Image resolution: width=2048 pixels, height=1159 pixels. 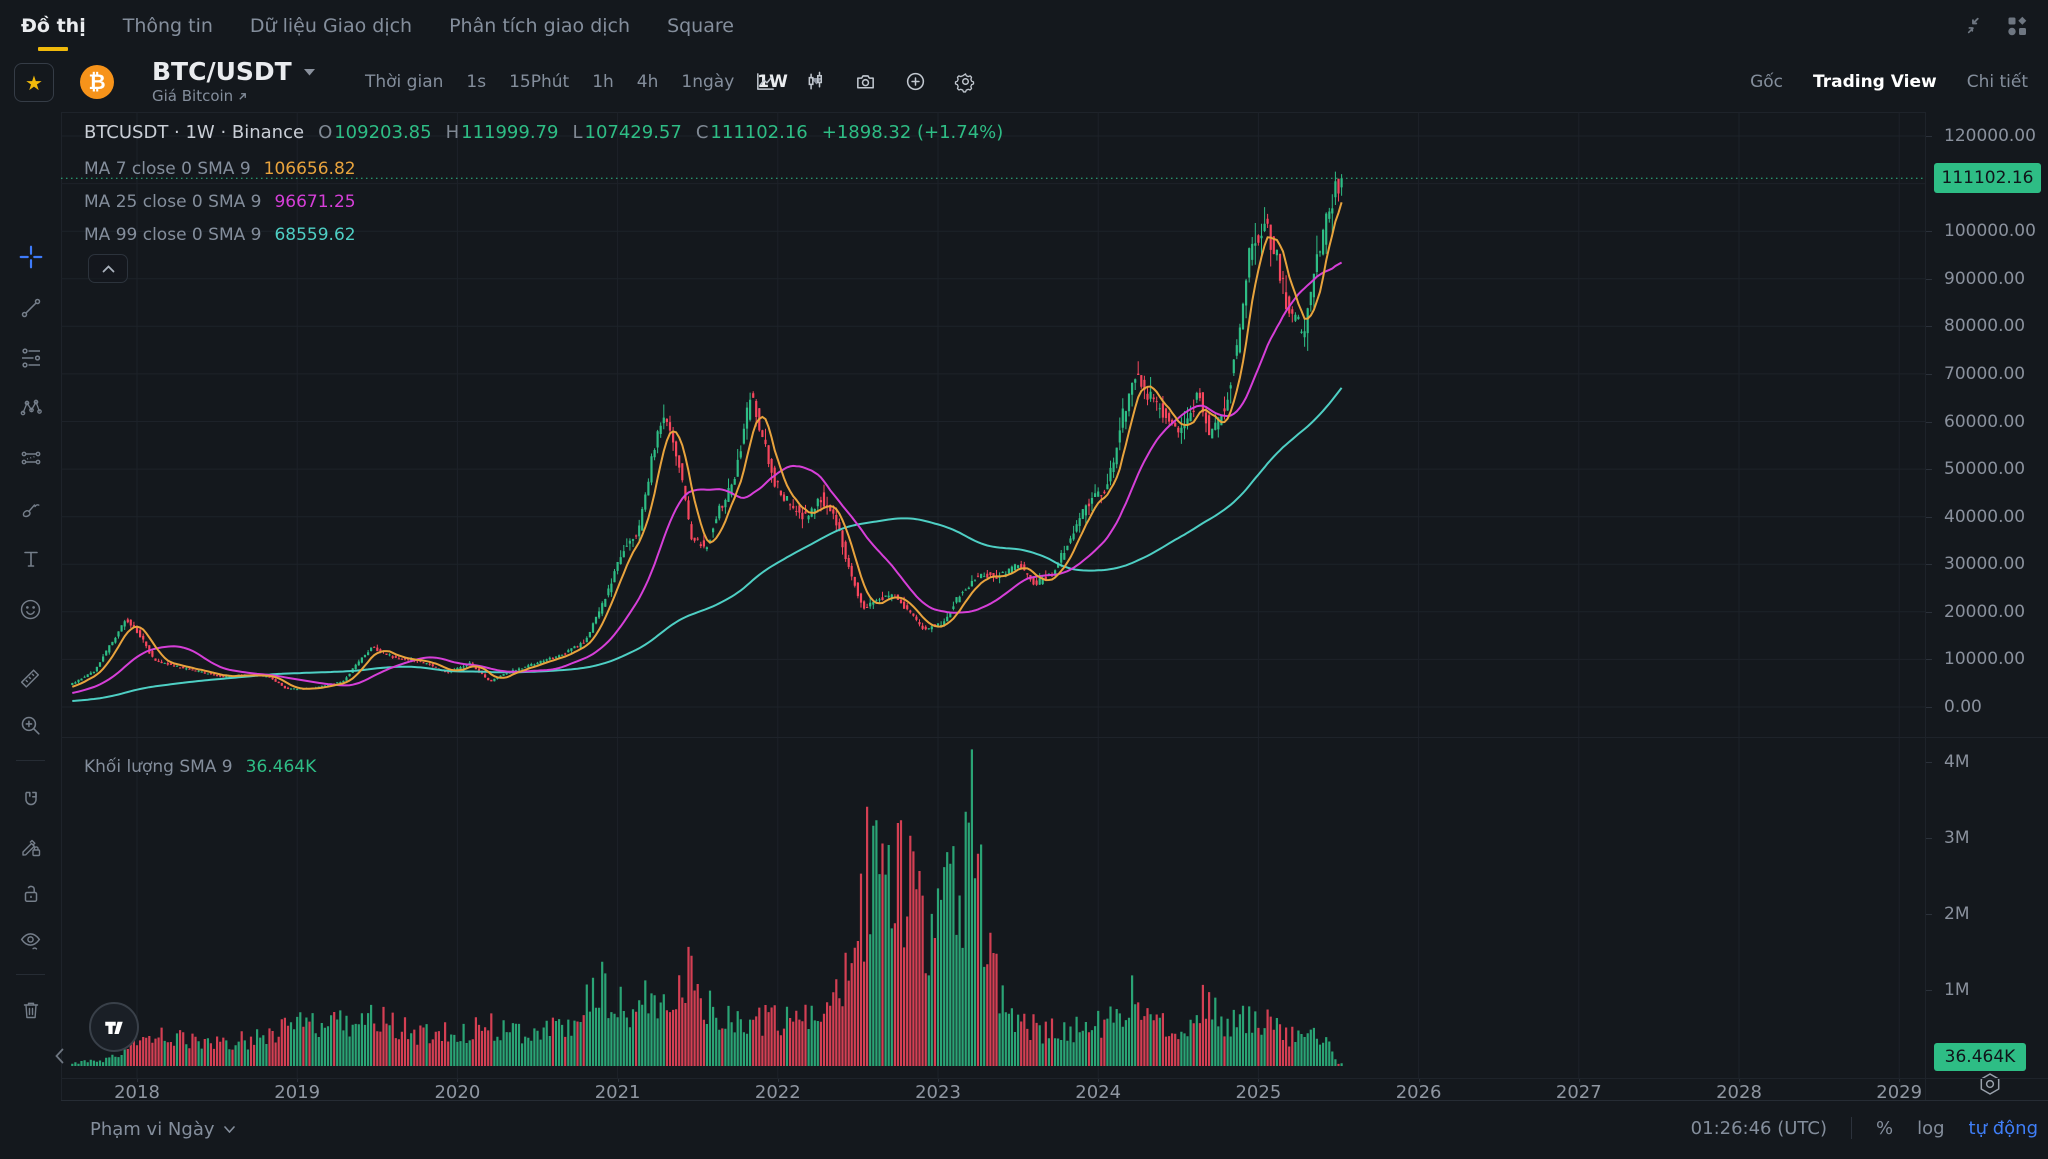 I want to click on auto-scale-button: tự động, so click(x=2003, y=1128).